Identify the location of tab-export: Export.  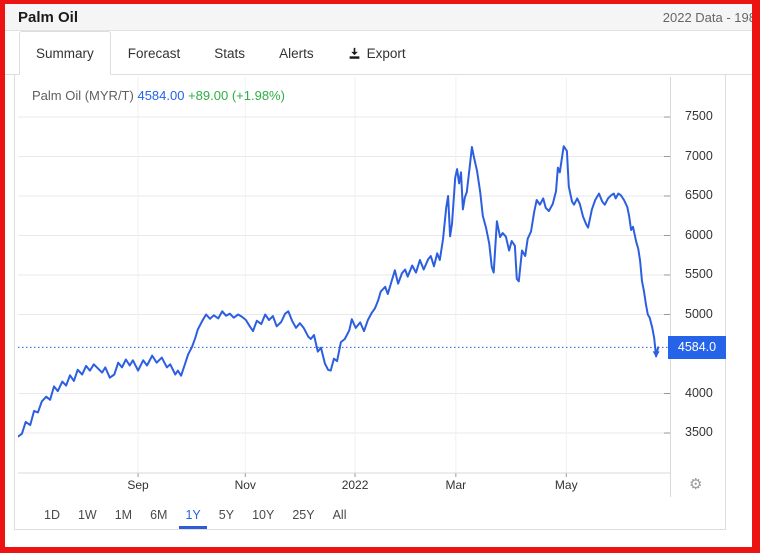
(377, 53).